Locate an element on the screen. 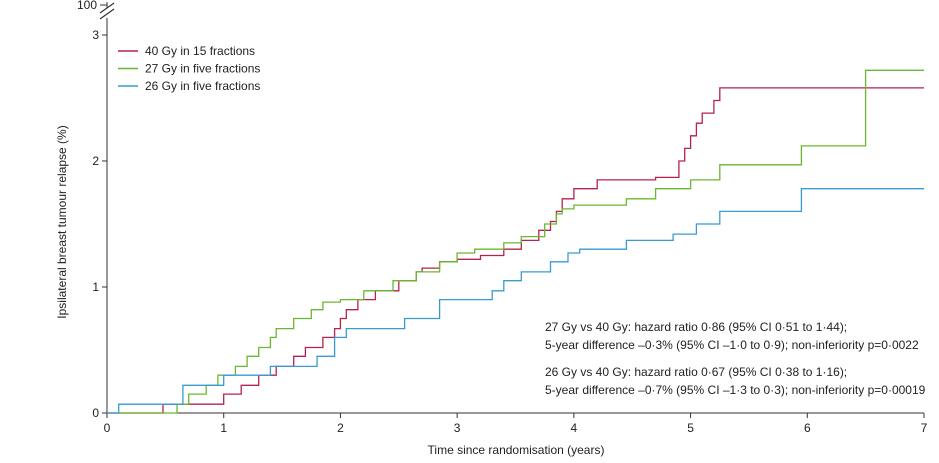 The width and height of the screenshot is (939, 463). x-tick-label: 4 is located at coordinates (574, 428).